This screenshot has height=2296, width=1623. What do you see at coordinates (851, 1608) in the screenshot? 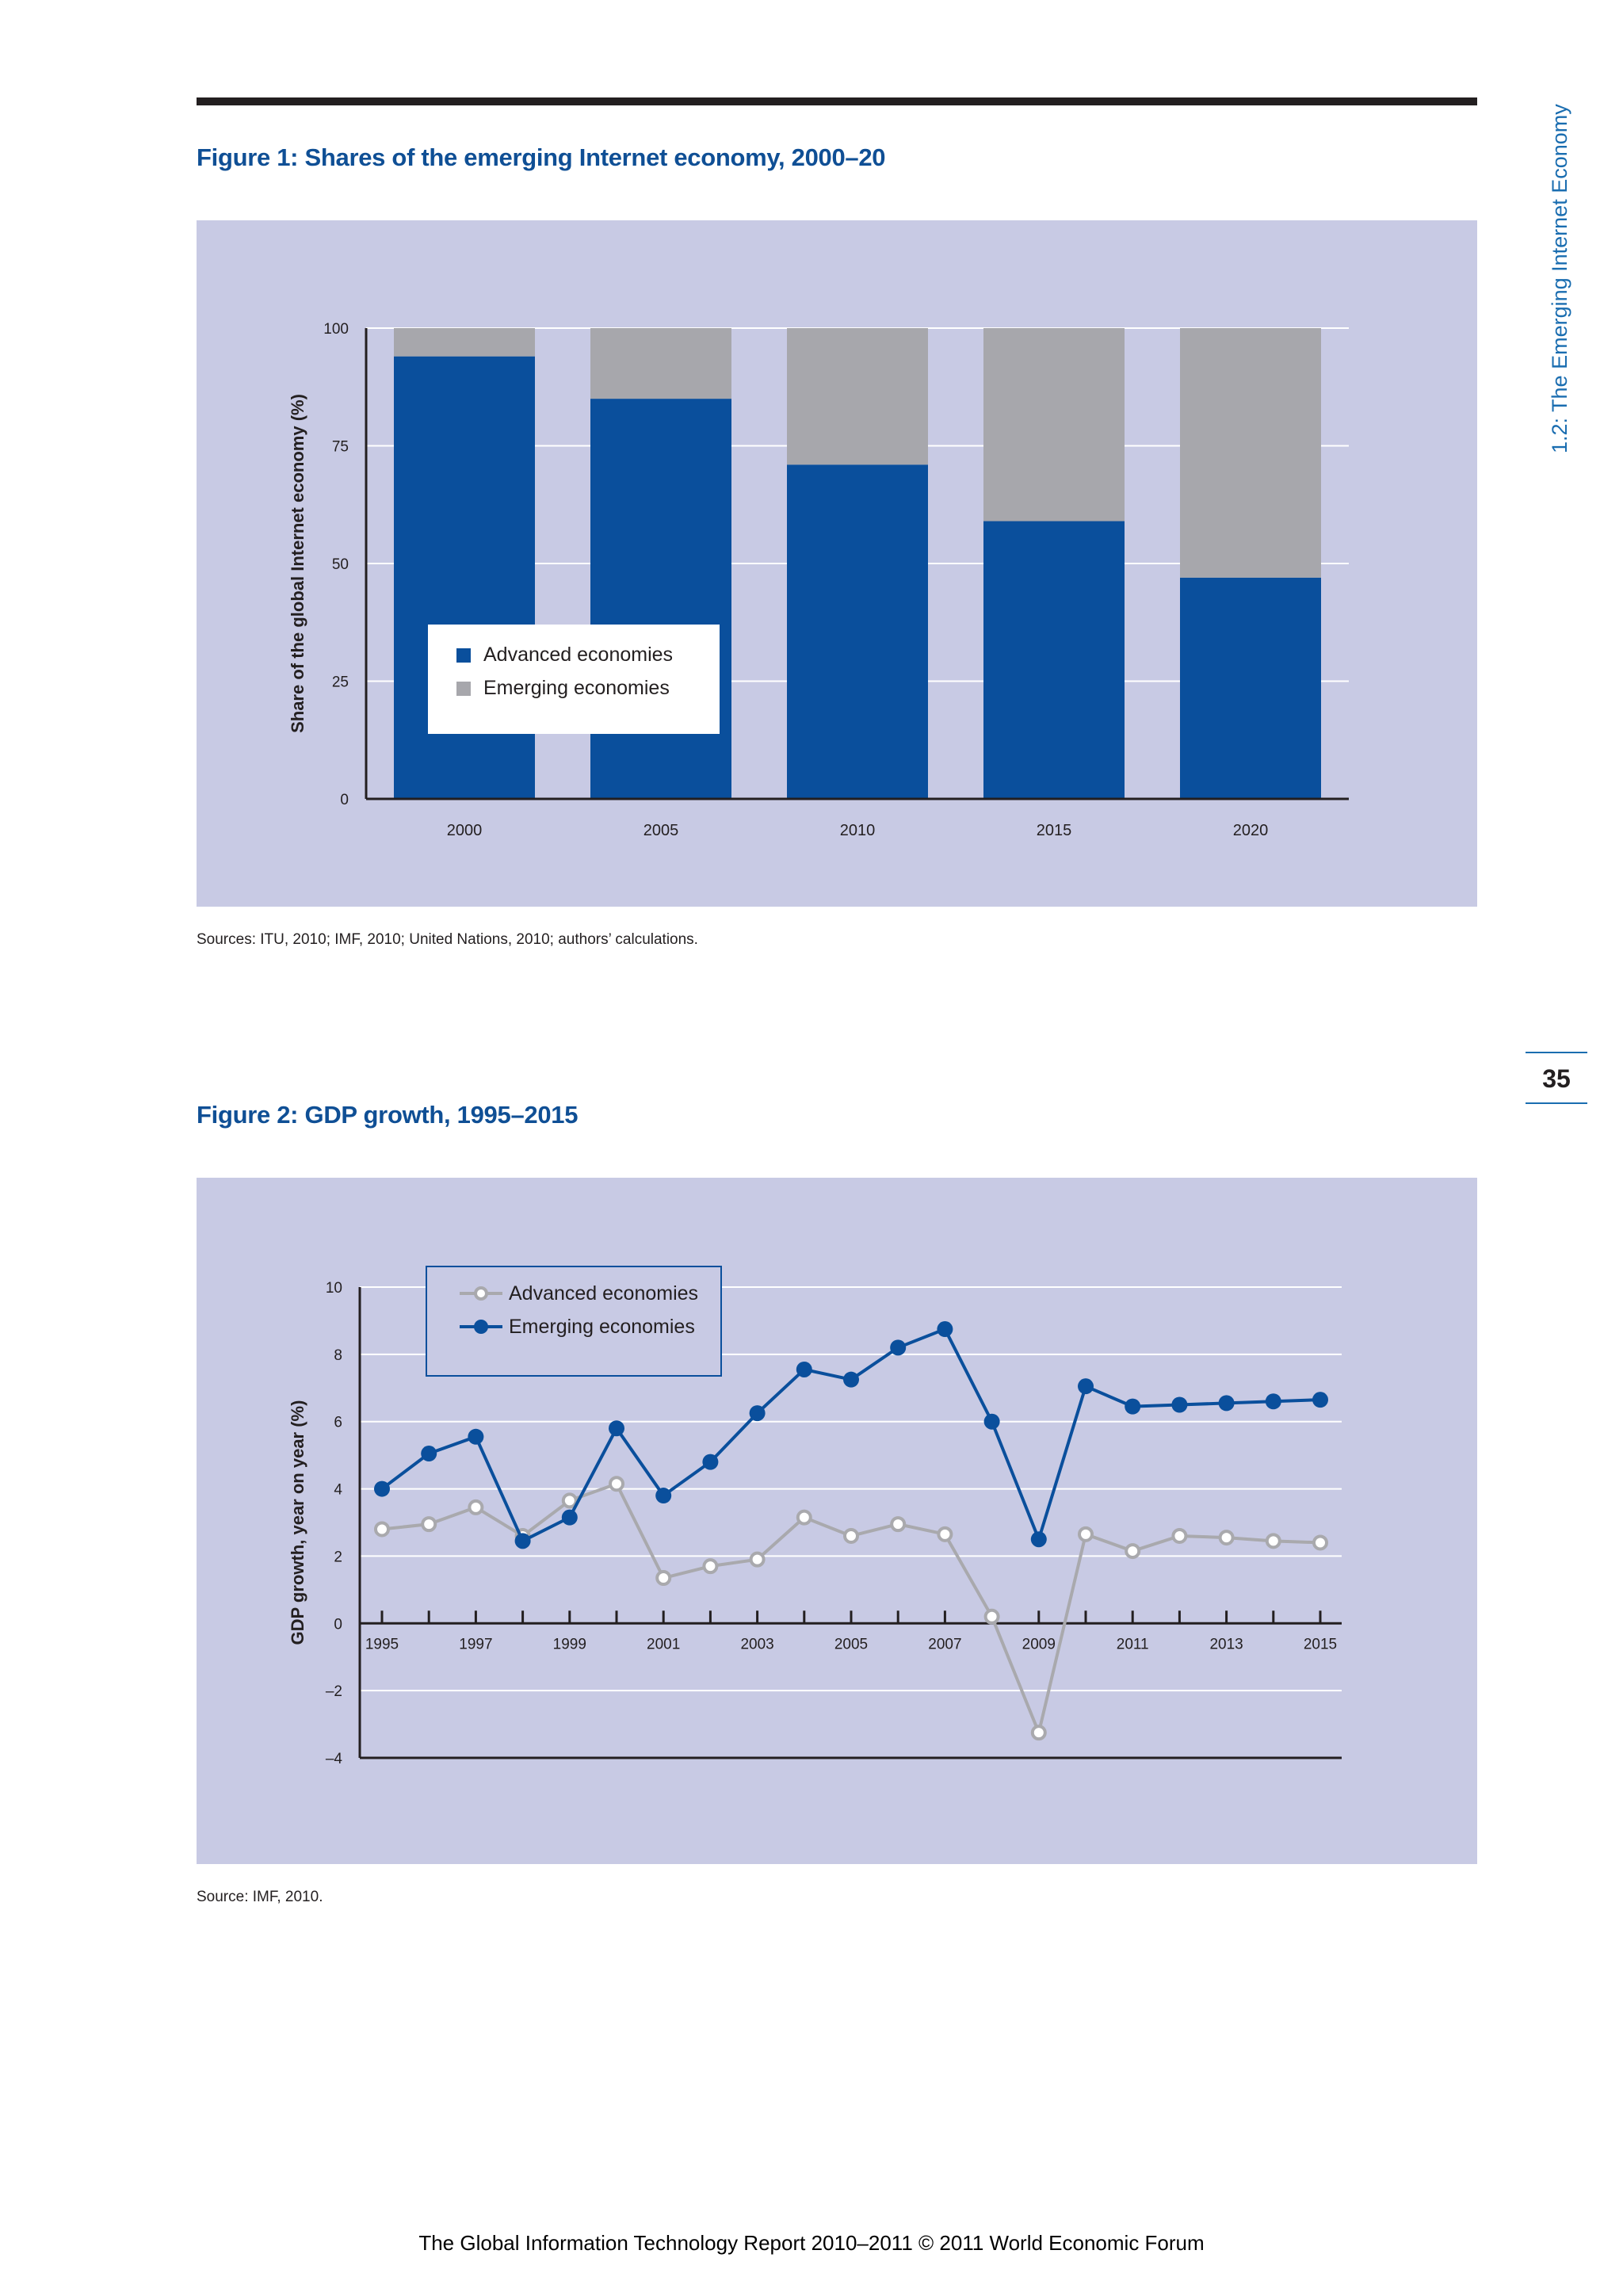
I see `series-line` at bounding box center [851, 1608].